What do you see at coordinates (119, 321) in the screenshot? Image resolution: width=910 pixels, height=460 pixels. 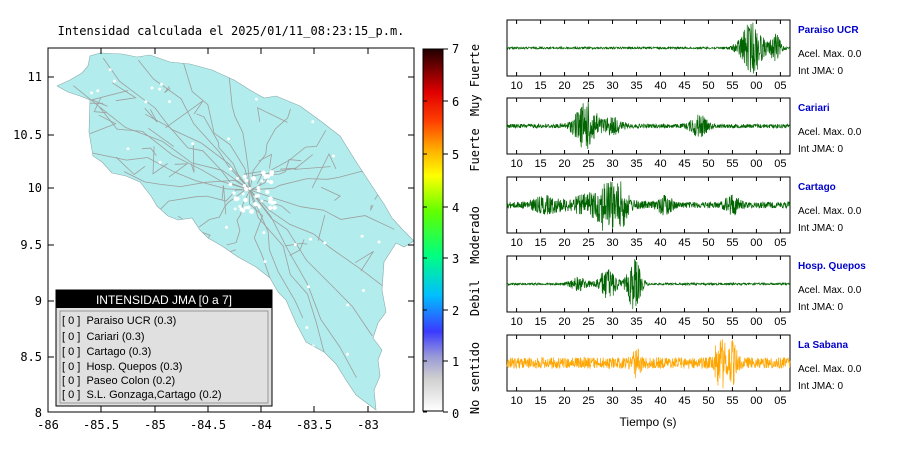 I see `legend-item: [ 0 ] Paraiso UCR (0.3)` at bounding box center [119, 321].